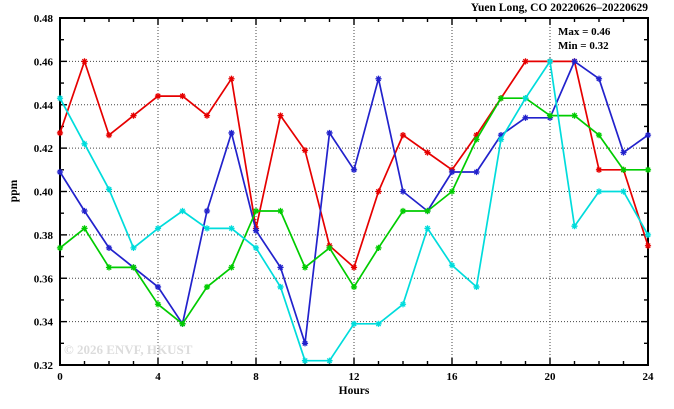 The width and height of the screenshot is (674, 409). What do you see at coordinates (584, 39) in the screenshot?
I see `annotation-box: Max = 0.46 Min = 0.32` at bounding box center [584, 39].